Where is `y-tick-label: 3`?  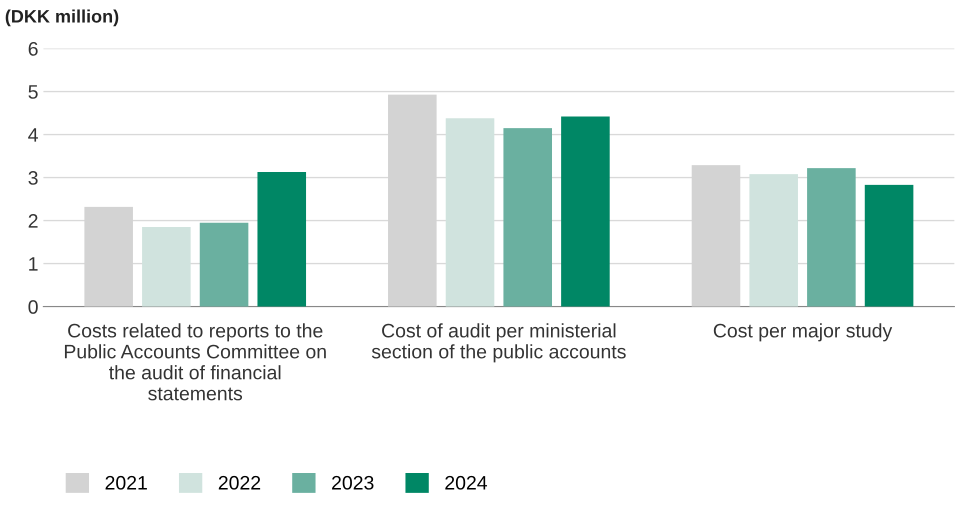 y-tick-label: 3 is located at coordinates (33, 178).